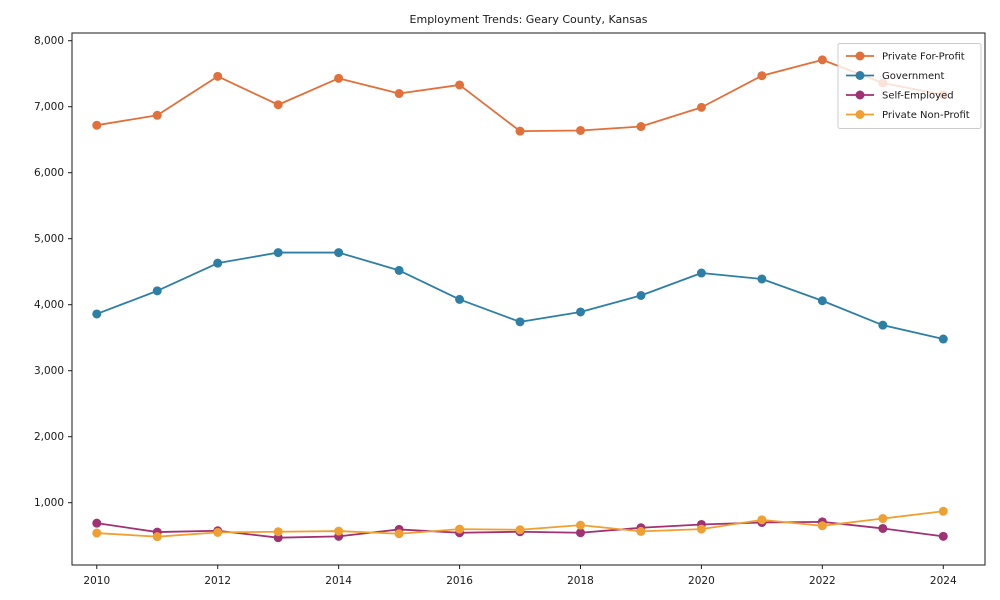  Describe the element at coordinates (157, 537) in the screenshot. I see `data-point-private-non-profit-2011` at that location.